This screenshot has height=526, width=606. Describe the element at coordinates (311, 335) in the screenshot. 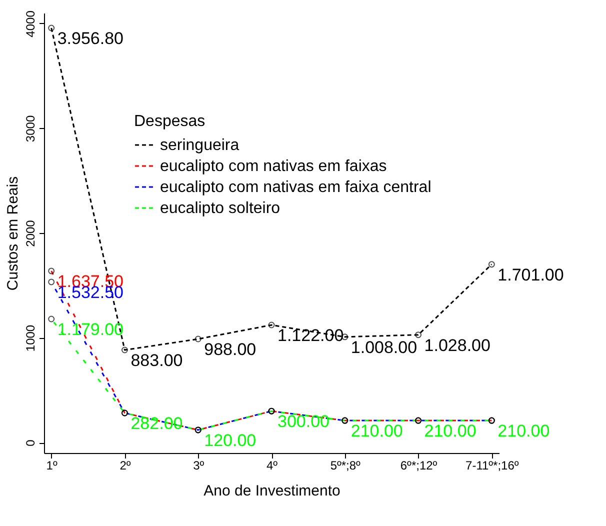

I see `data-label: 1.122.00` at that location.